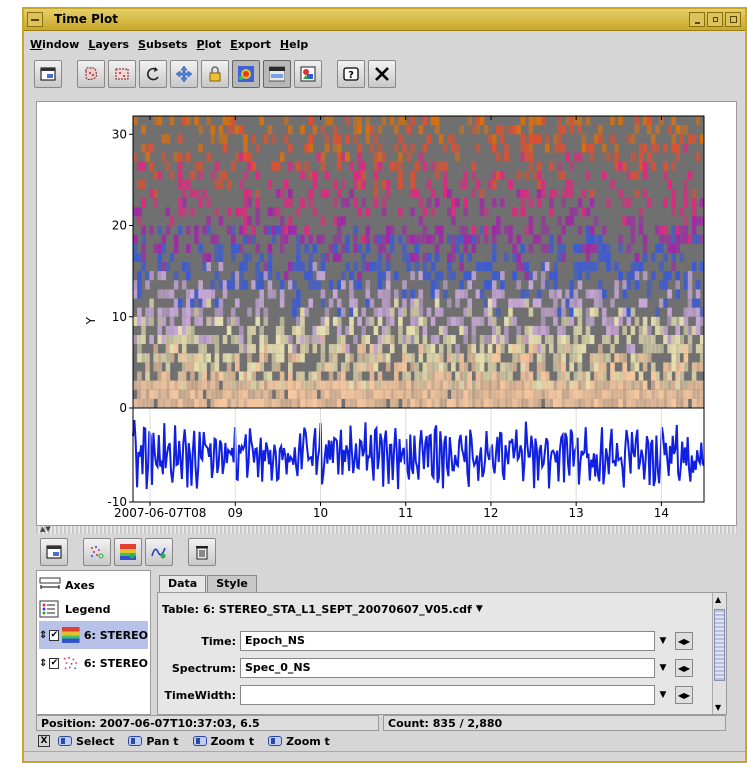 This screenshot has width=747, height=763. Describe the element at coordinates (128, 552) in the screenshot. I see `add-spectrogram-layer-button` at that location.